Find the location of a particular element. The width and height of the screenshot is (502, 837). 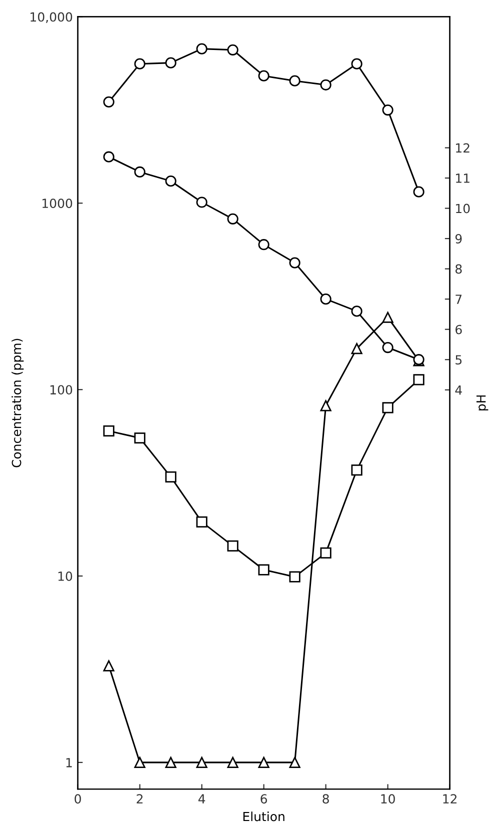

y2-tick-label: 6 is located at coordinates (459, 329).